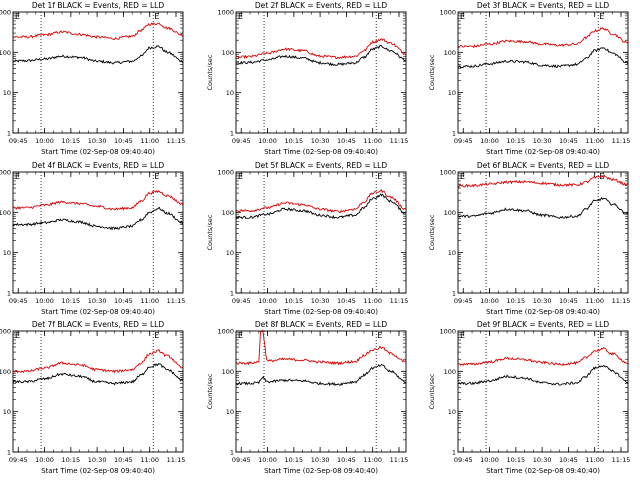 The width and height of the screenshot is (640, 480). I want to click on chart-title: Det 4f BLACK = Events, RED = LLD, so click(98, 165).